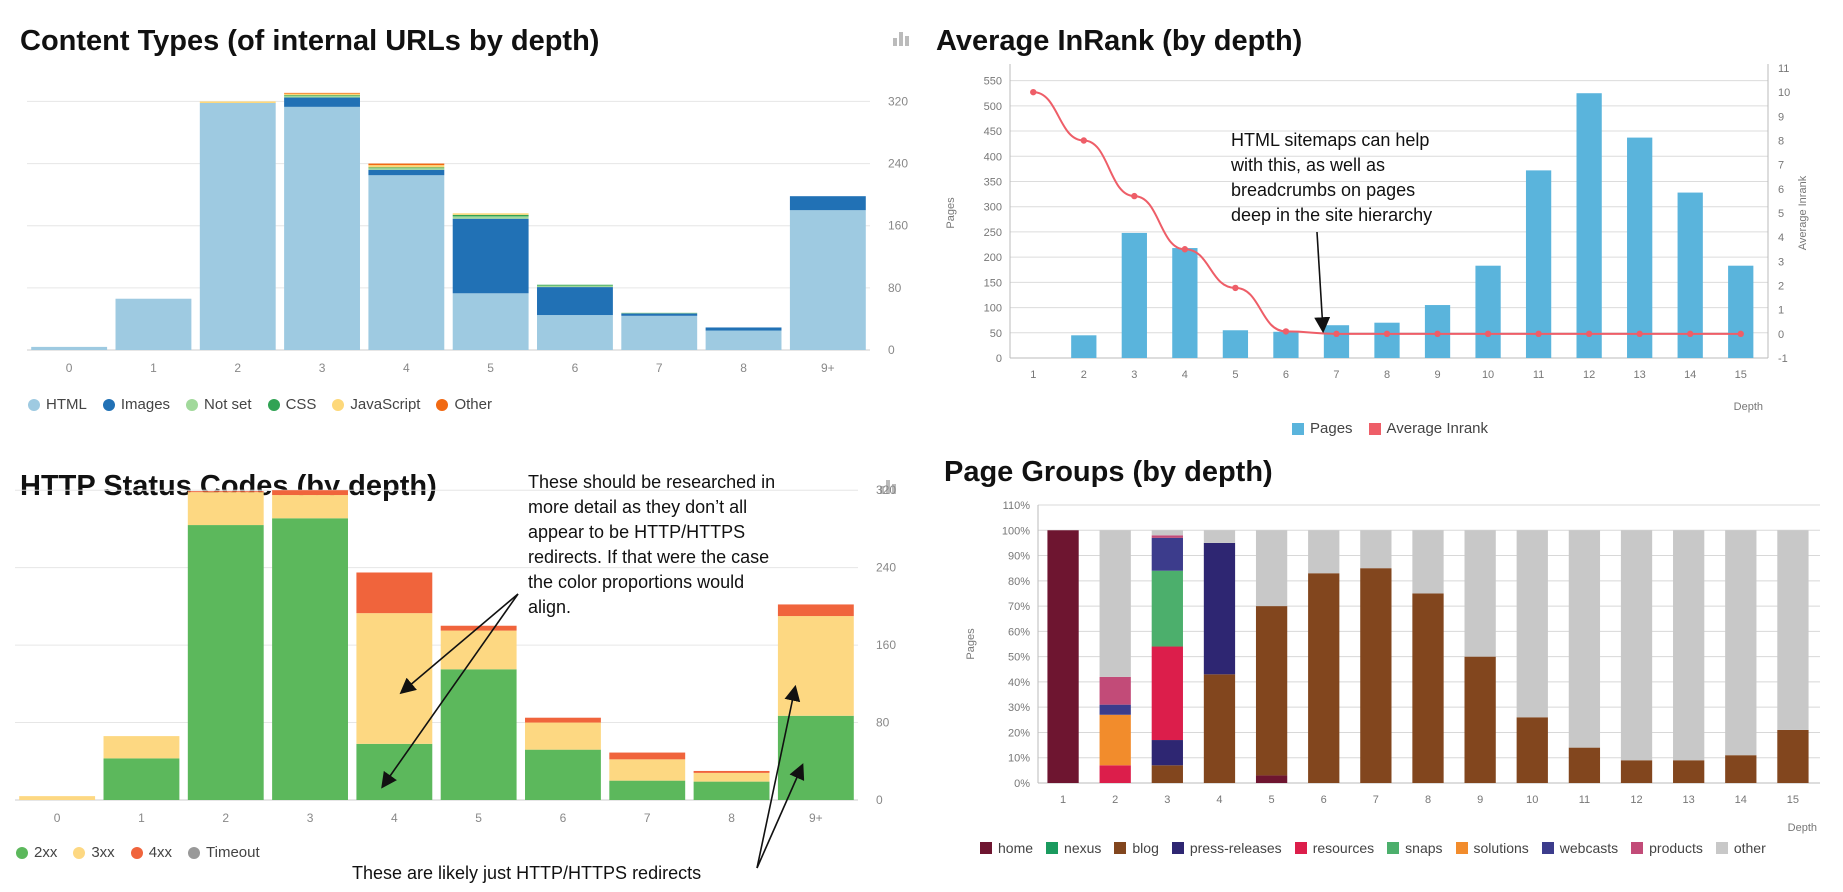 The height and width of the screenshot is (892, 1843). What do you see at coordinates (464, 404) in the screenshot?
I see `legend-item-other: Other` at bounding box center [464, 404].